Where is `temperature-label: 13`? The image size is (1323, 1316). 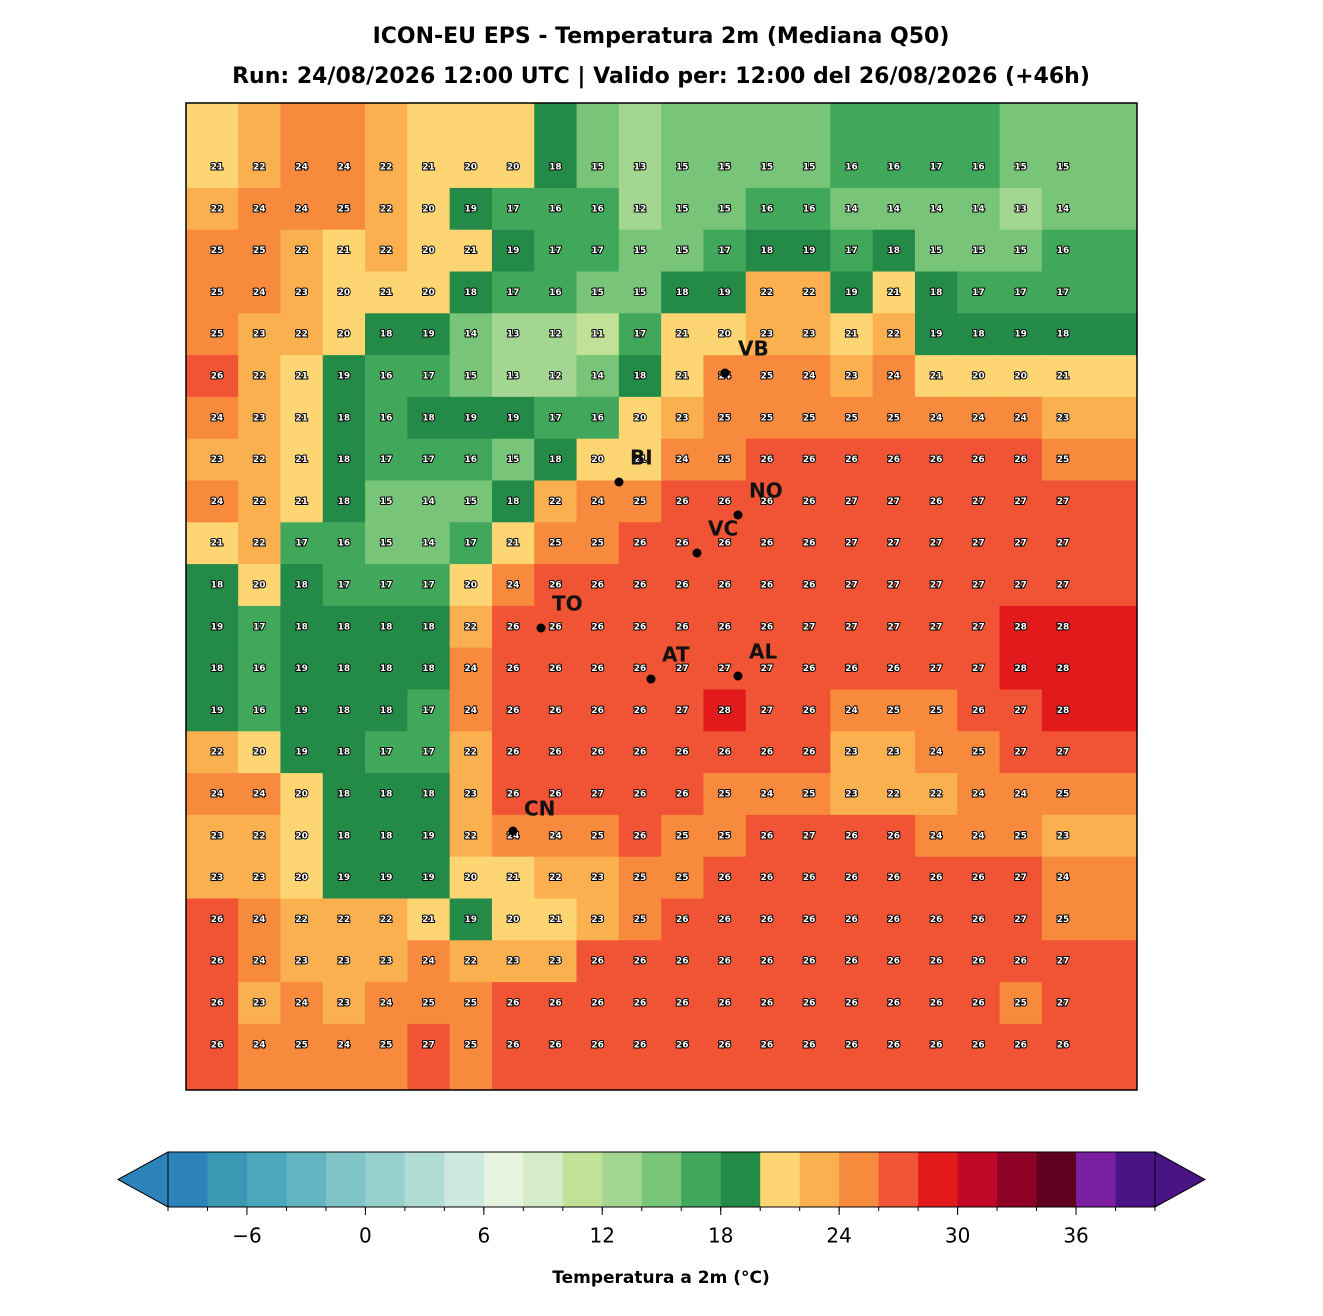 temperature-label: 13 is located at coordinates (513, 377).